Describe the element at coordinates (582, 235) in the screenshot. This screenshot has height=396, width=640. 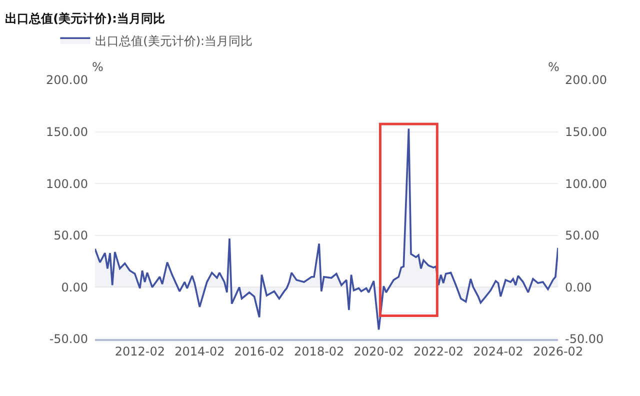
I see `y2-tick-label: 50.00` at that location.